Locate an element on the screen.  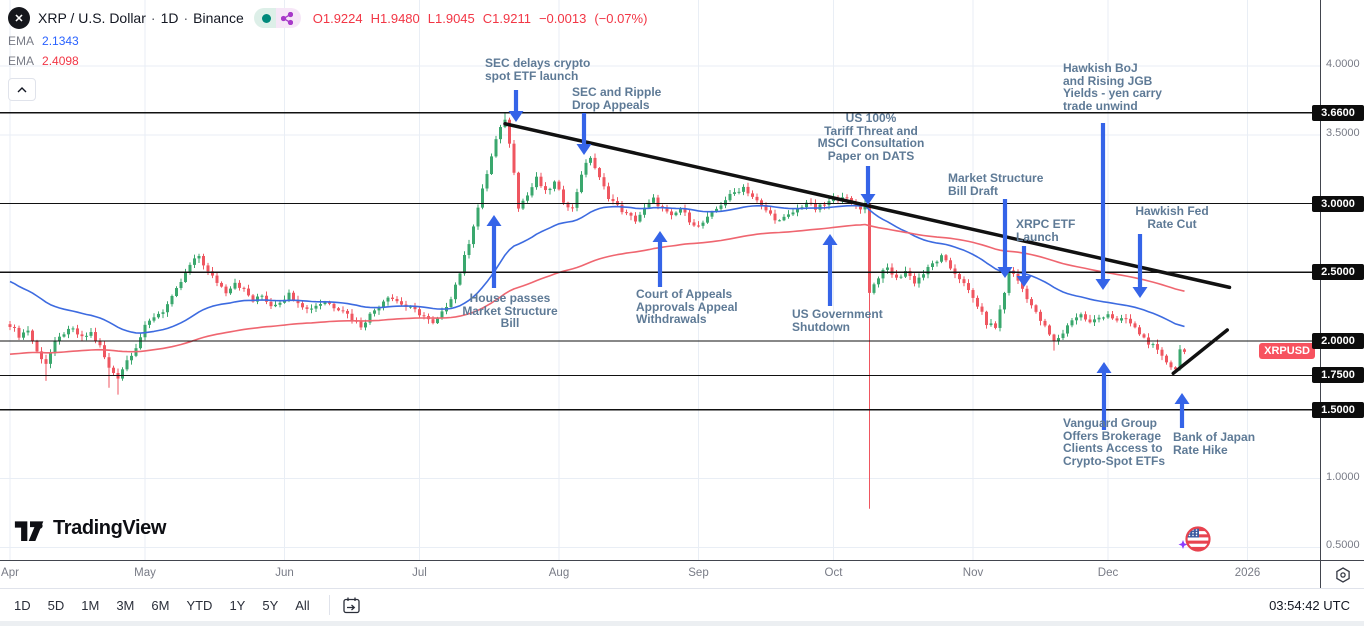
price-tick-label: 1.0000 is located at coordinates (1343, 476).